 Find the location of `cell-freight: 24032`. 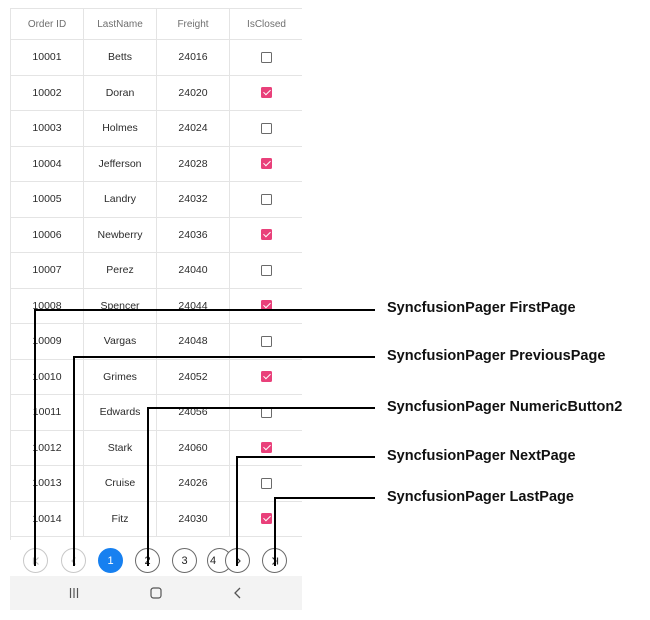

cell-freight: 24032 is located at coordinates (193, 199).